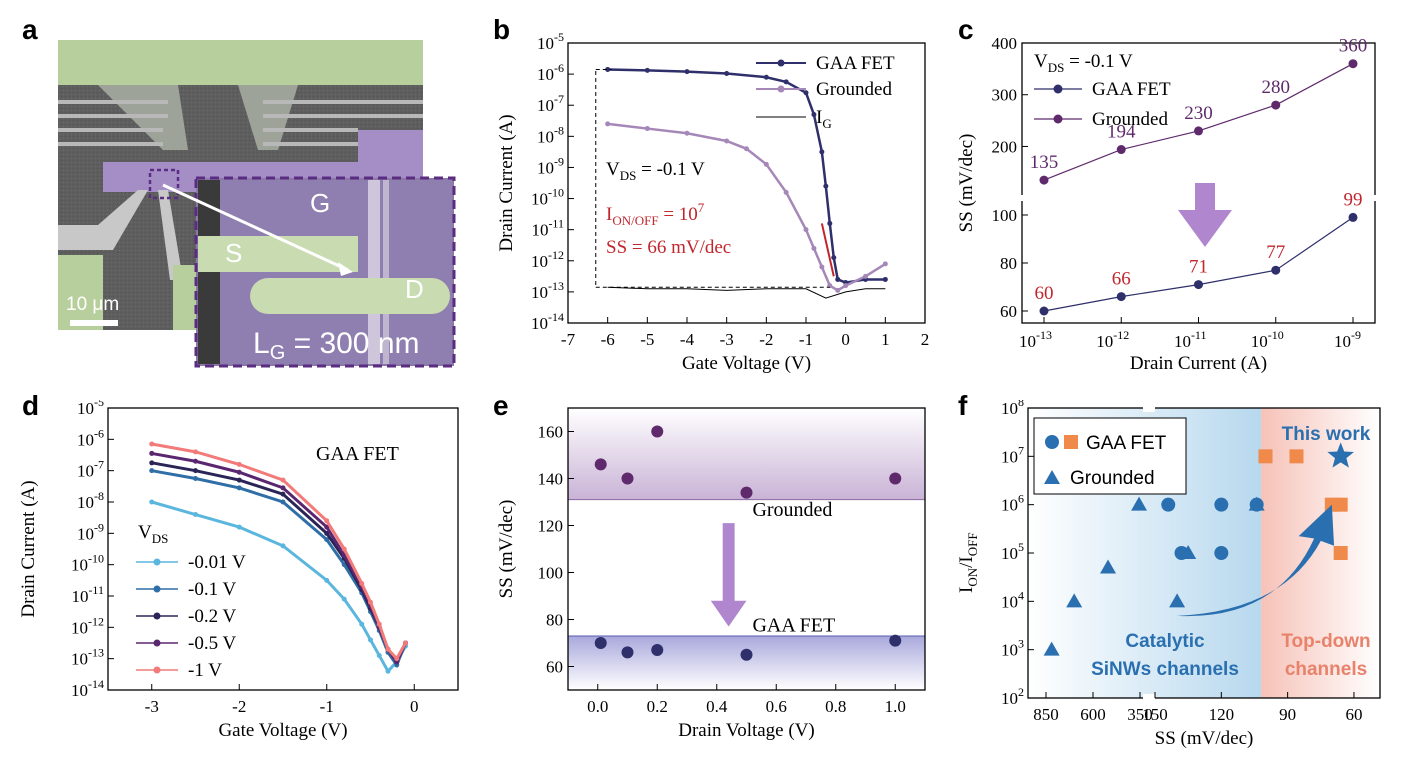 Image resolution: width=1404 pixels, height=767 pixels. What do you see at coordinates (547, 290) in the screenshot?
I see `y-tick-label: 10-13` at bounding box center [547, 290].